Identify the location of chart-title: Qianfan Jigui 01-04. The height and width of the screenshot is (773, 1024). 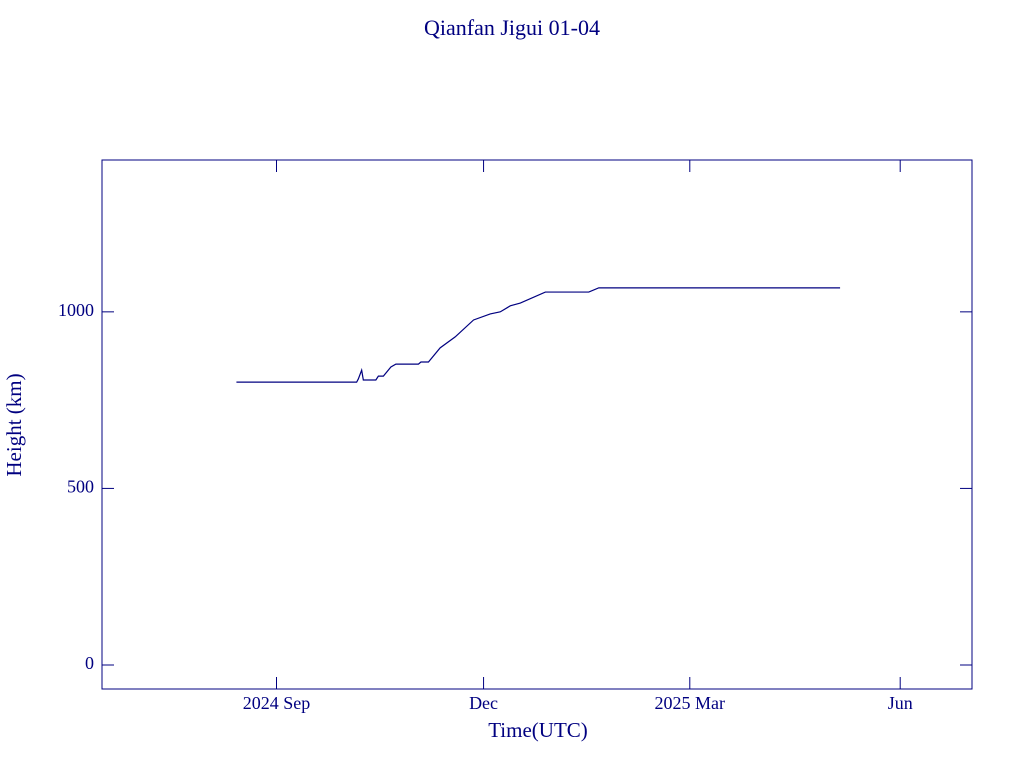
(512, 27).